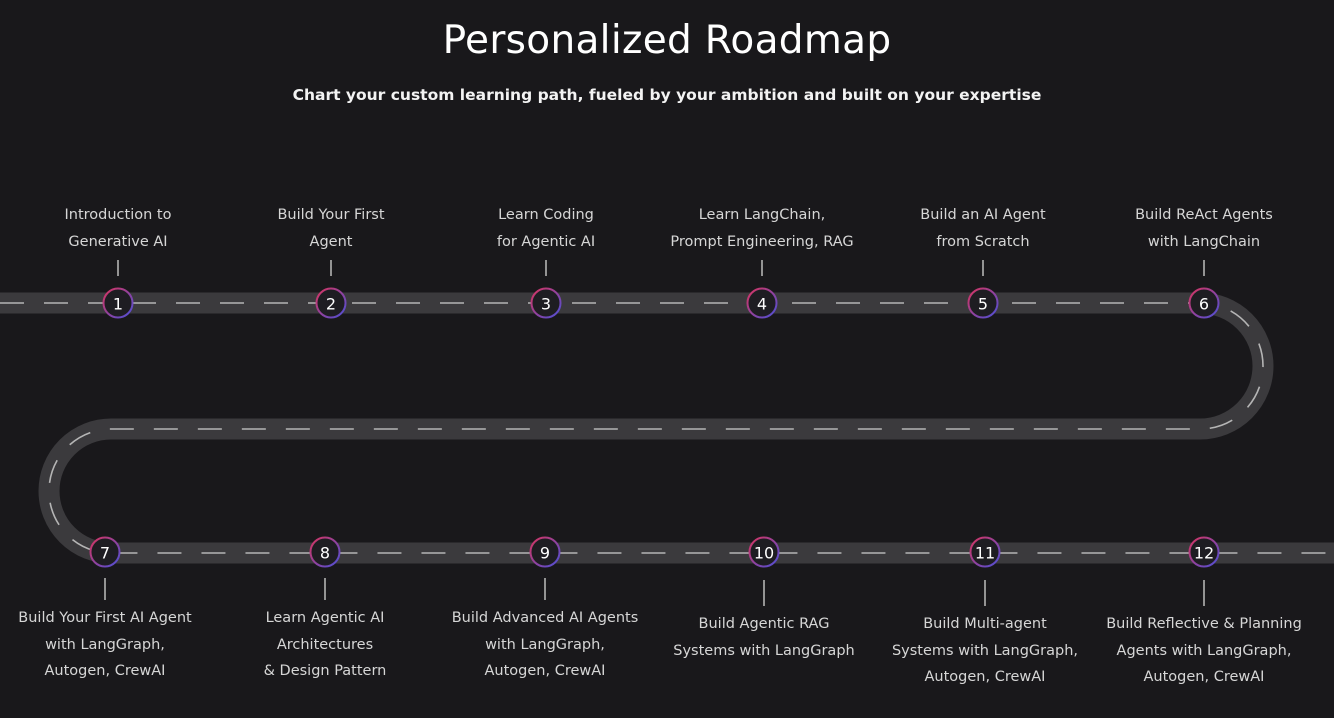 This screenshot has height=718, width=1334. I want to click on step-label-5: Build an AI Agent from Scratch, so click(983, 228).